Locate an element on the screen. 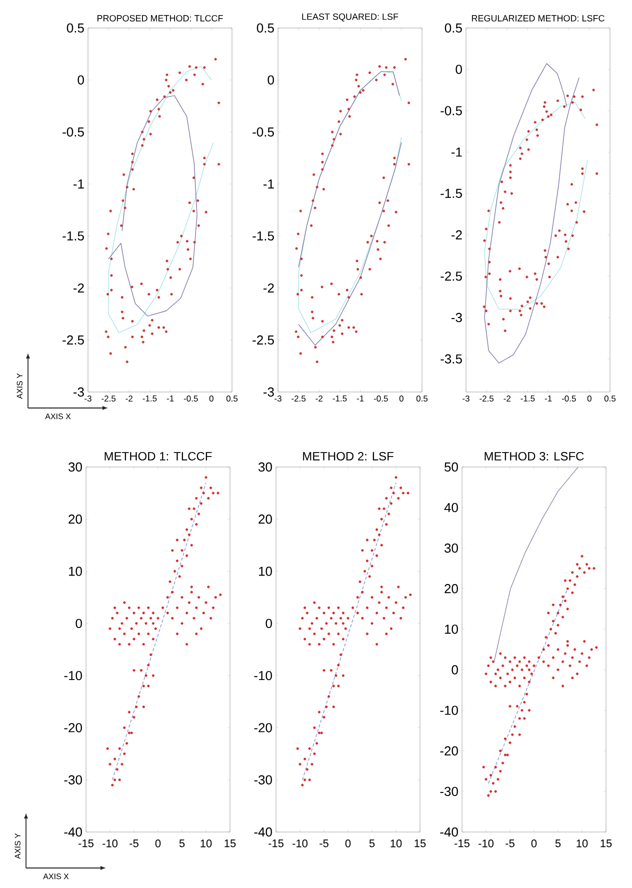  y-tick-label: 40 is located at coordinates (451, 507).